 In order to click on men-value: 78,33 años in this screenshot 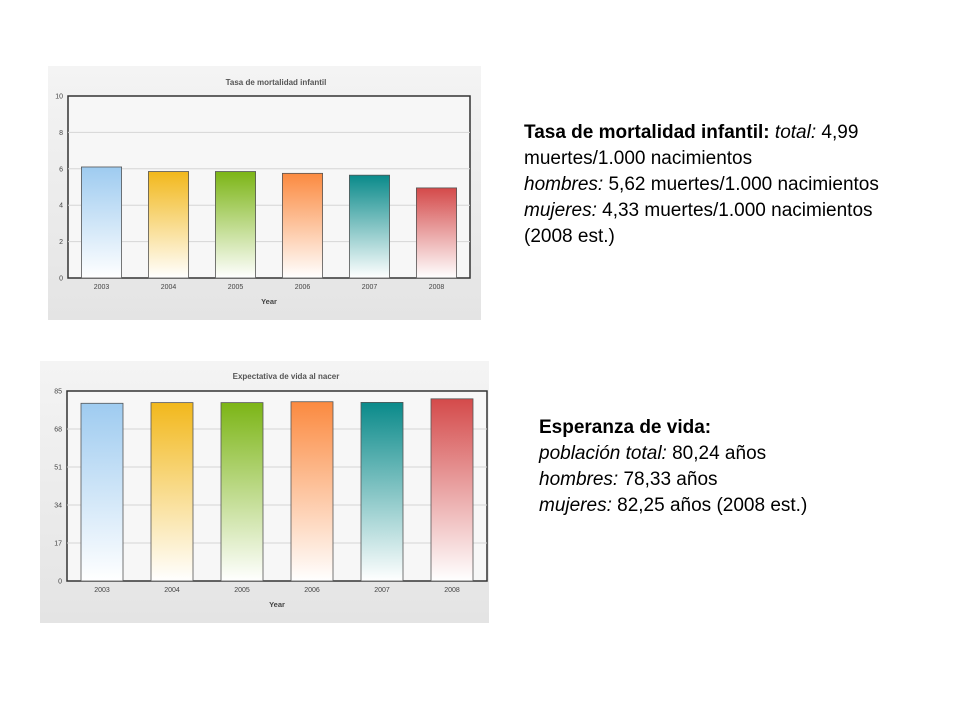, I will do `click(670, 479)`.